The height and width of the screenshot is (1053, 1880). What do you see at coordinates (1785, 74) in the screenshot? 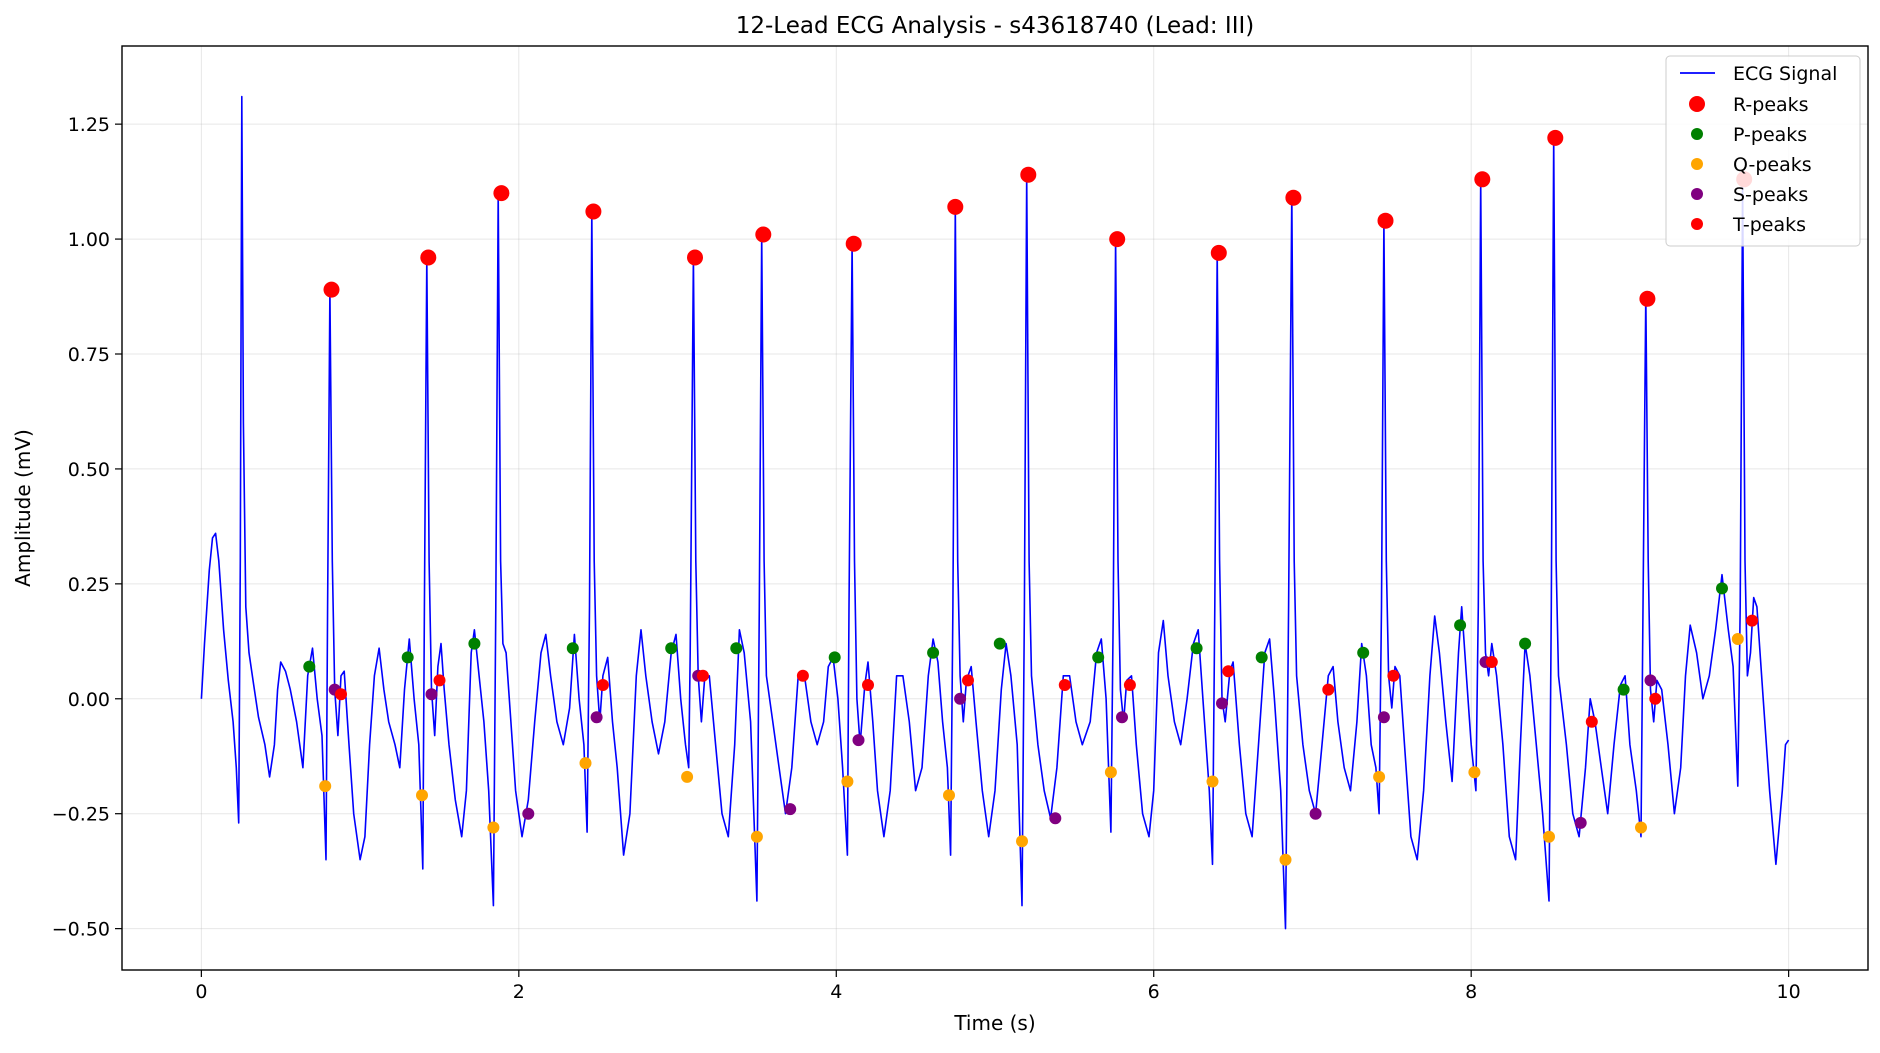
I see `legend-label-ecg-signal: ECG Signal` at bounding box center [1785, 74].